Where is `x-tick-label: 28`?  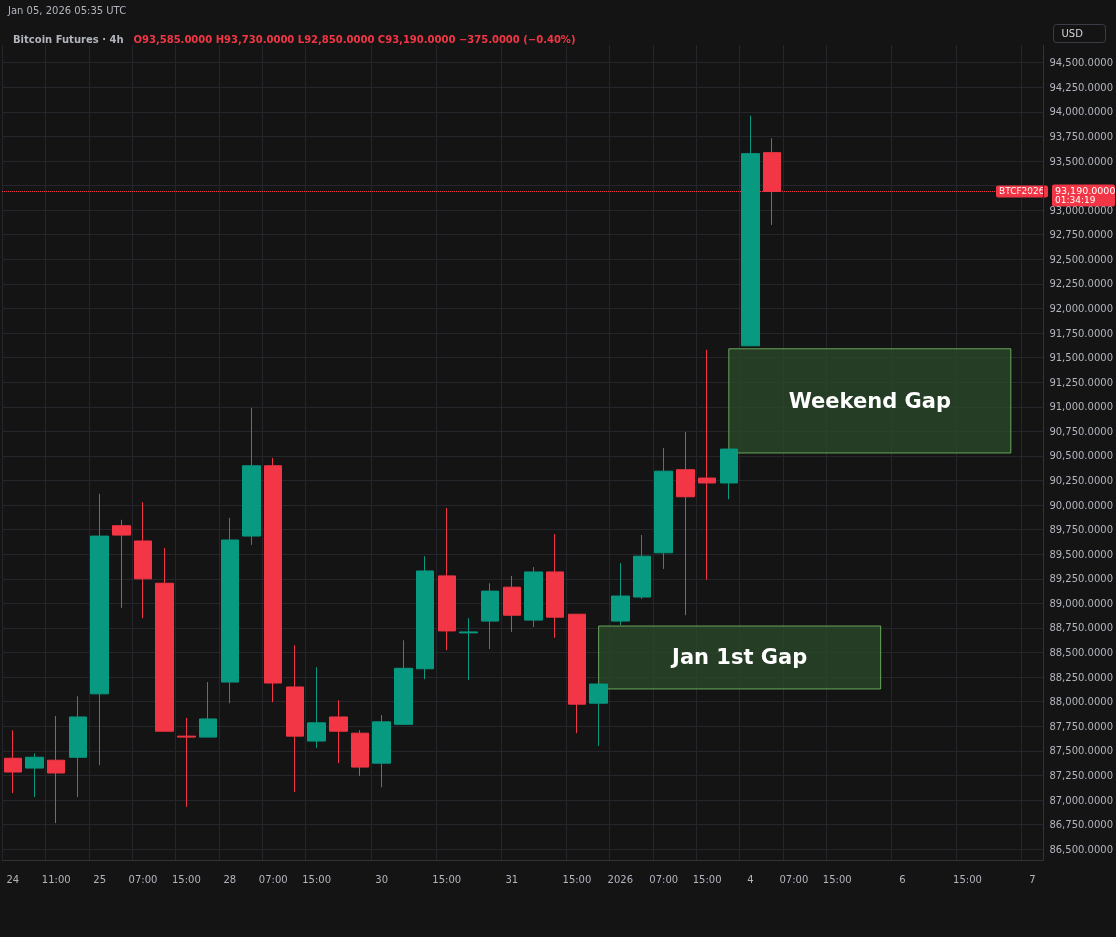
x-tick-label: 28 is located at coordinates (230, 879).